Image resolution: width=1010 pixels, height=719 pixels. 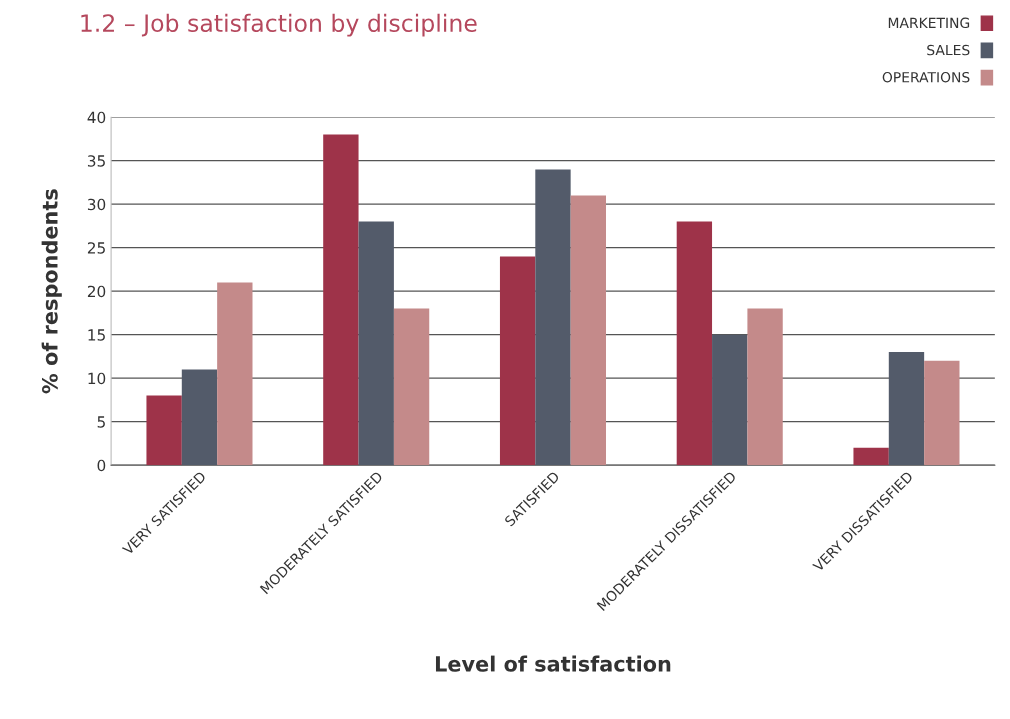 What do you see at coordinates (96, 204) in the screenshot?
I see `y-tick-label: 30` at bounding box center [96, 204].